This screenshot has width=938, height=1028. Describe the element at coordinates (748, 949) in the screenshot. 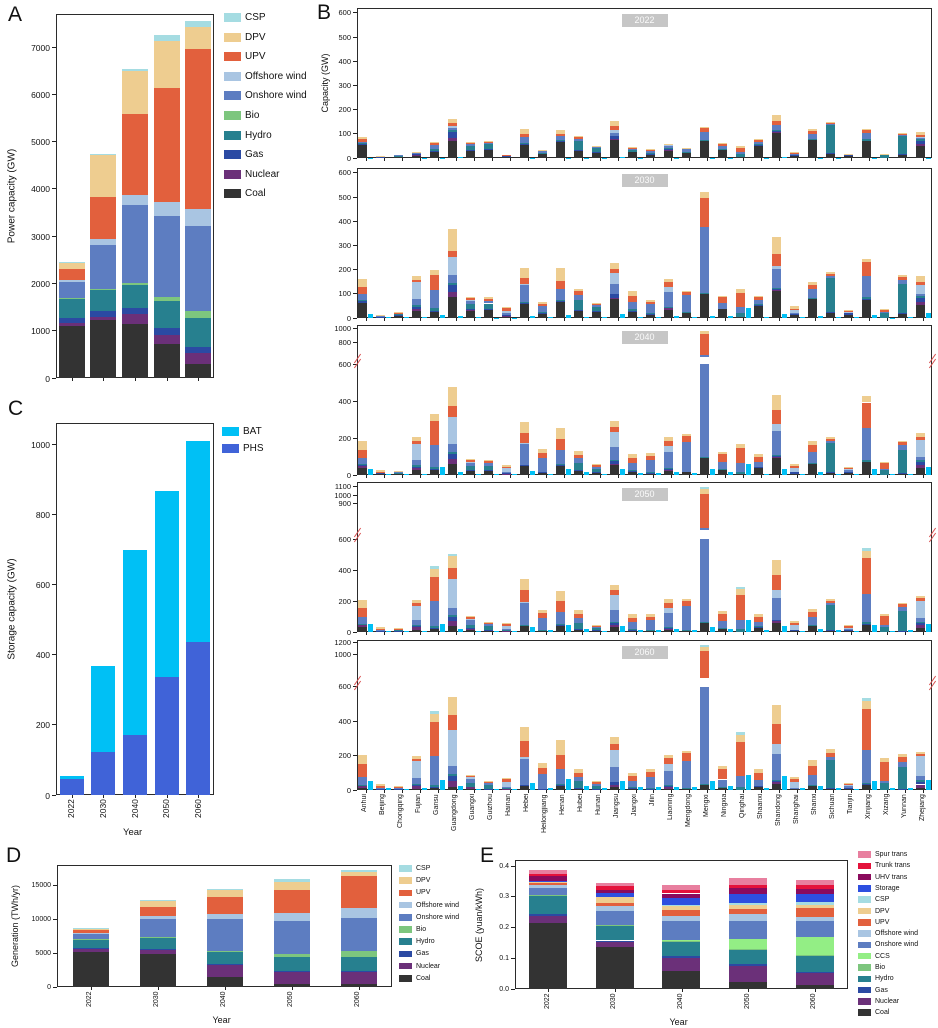

I see `bar-segment-bio` at that location.